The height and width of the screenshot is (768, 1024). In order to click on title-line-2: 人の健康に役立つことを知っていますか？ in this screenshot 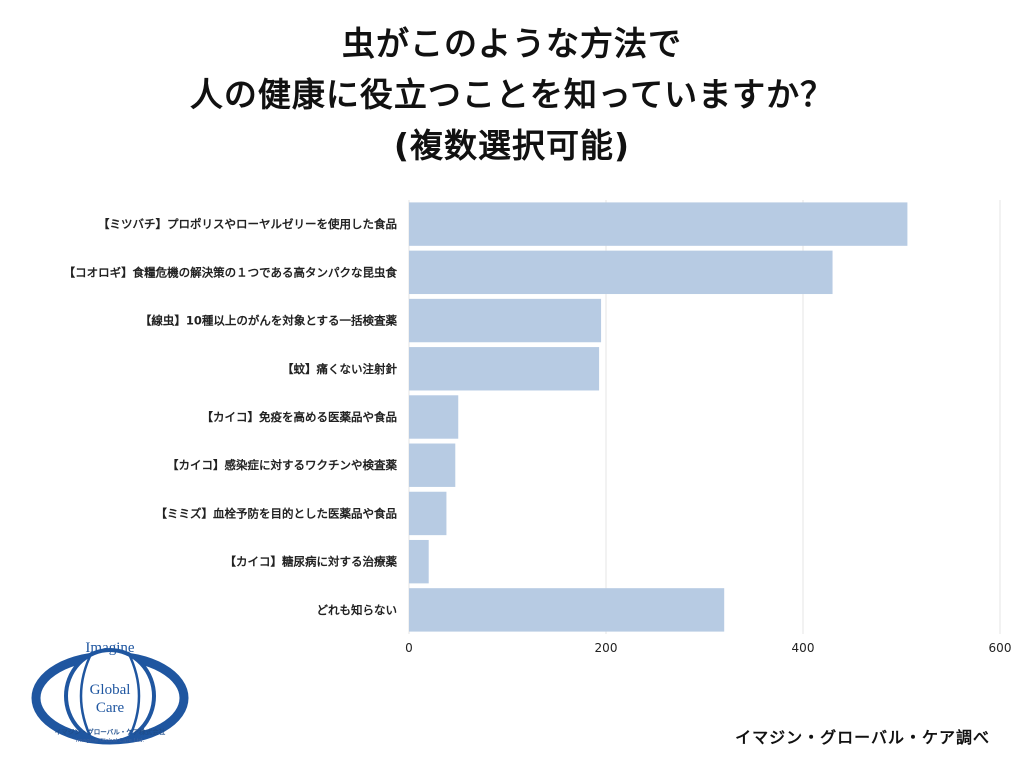, I will do `click(512, 94)`.